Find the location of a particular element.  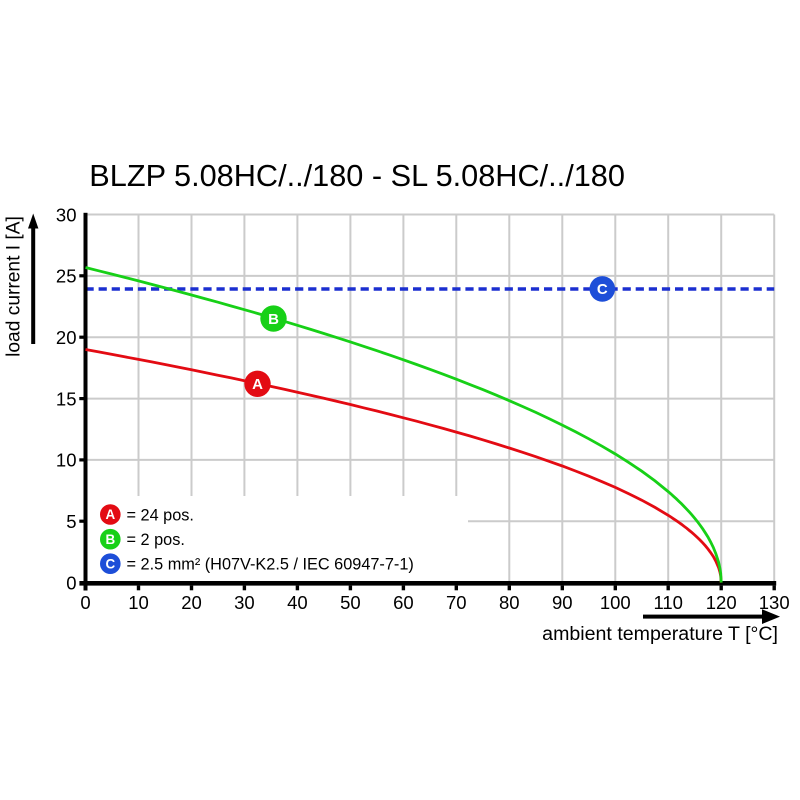

svg-text: ambient temperature T [°C] is located at coordinates (660, 634).